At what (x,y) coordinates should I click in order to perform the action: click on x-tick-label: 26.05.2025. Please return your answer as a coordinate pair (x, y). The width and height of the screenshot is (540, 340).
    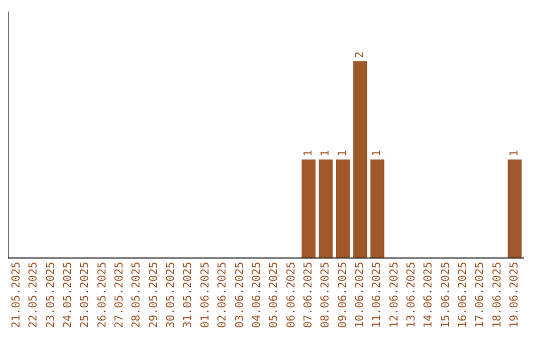
    Looking at the image, I should click on (101, 295).